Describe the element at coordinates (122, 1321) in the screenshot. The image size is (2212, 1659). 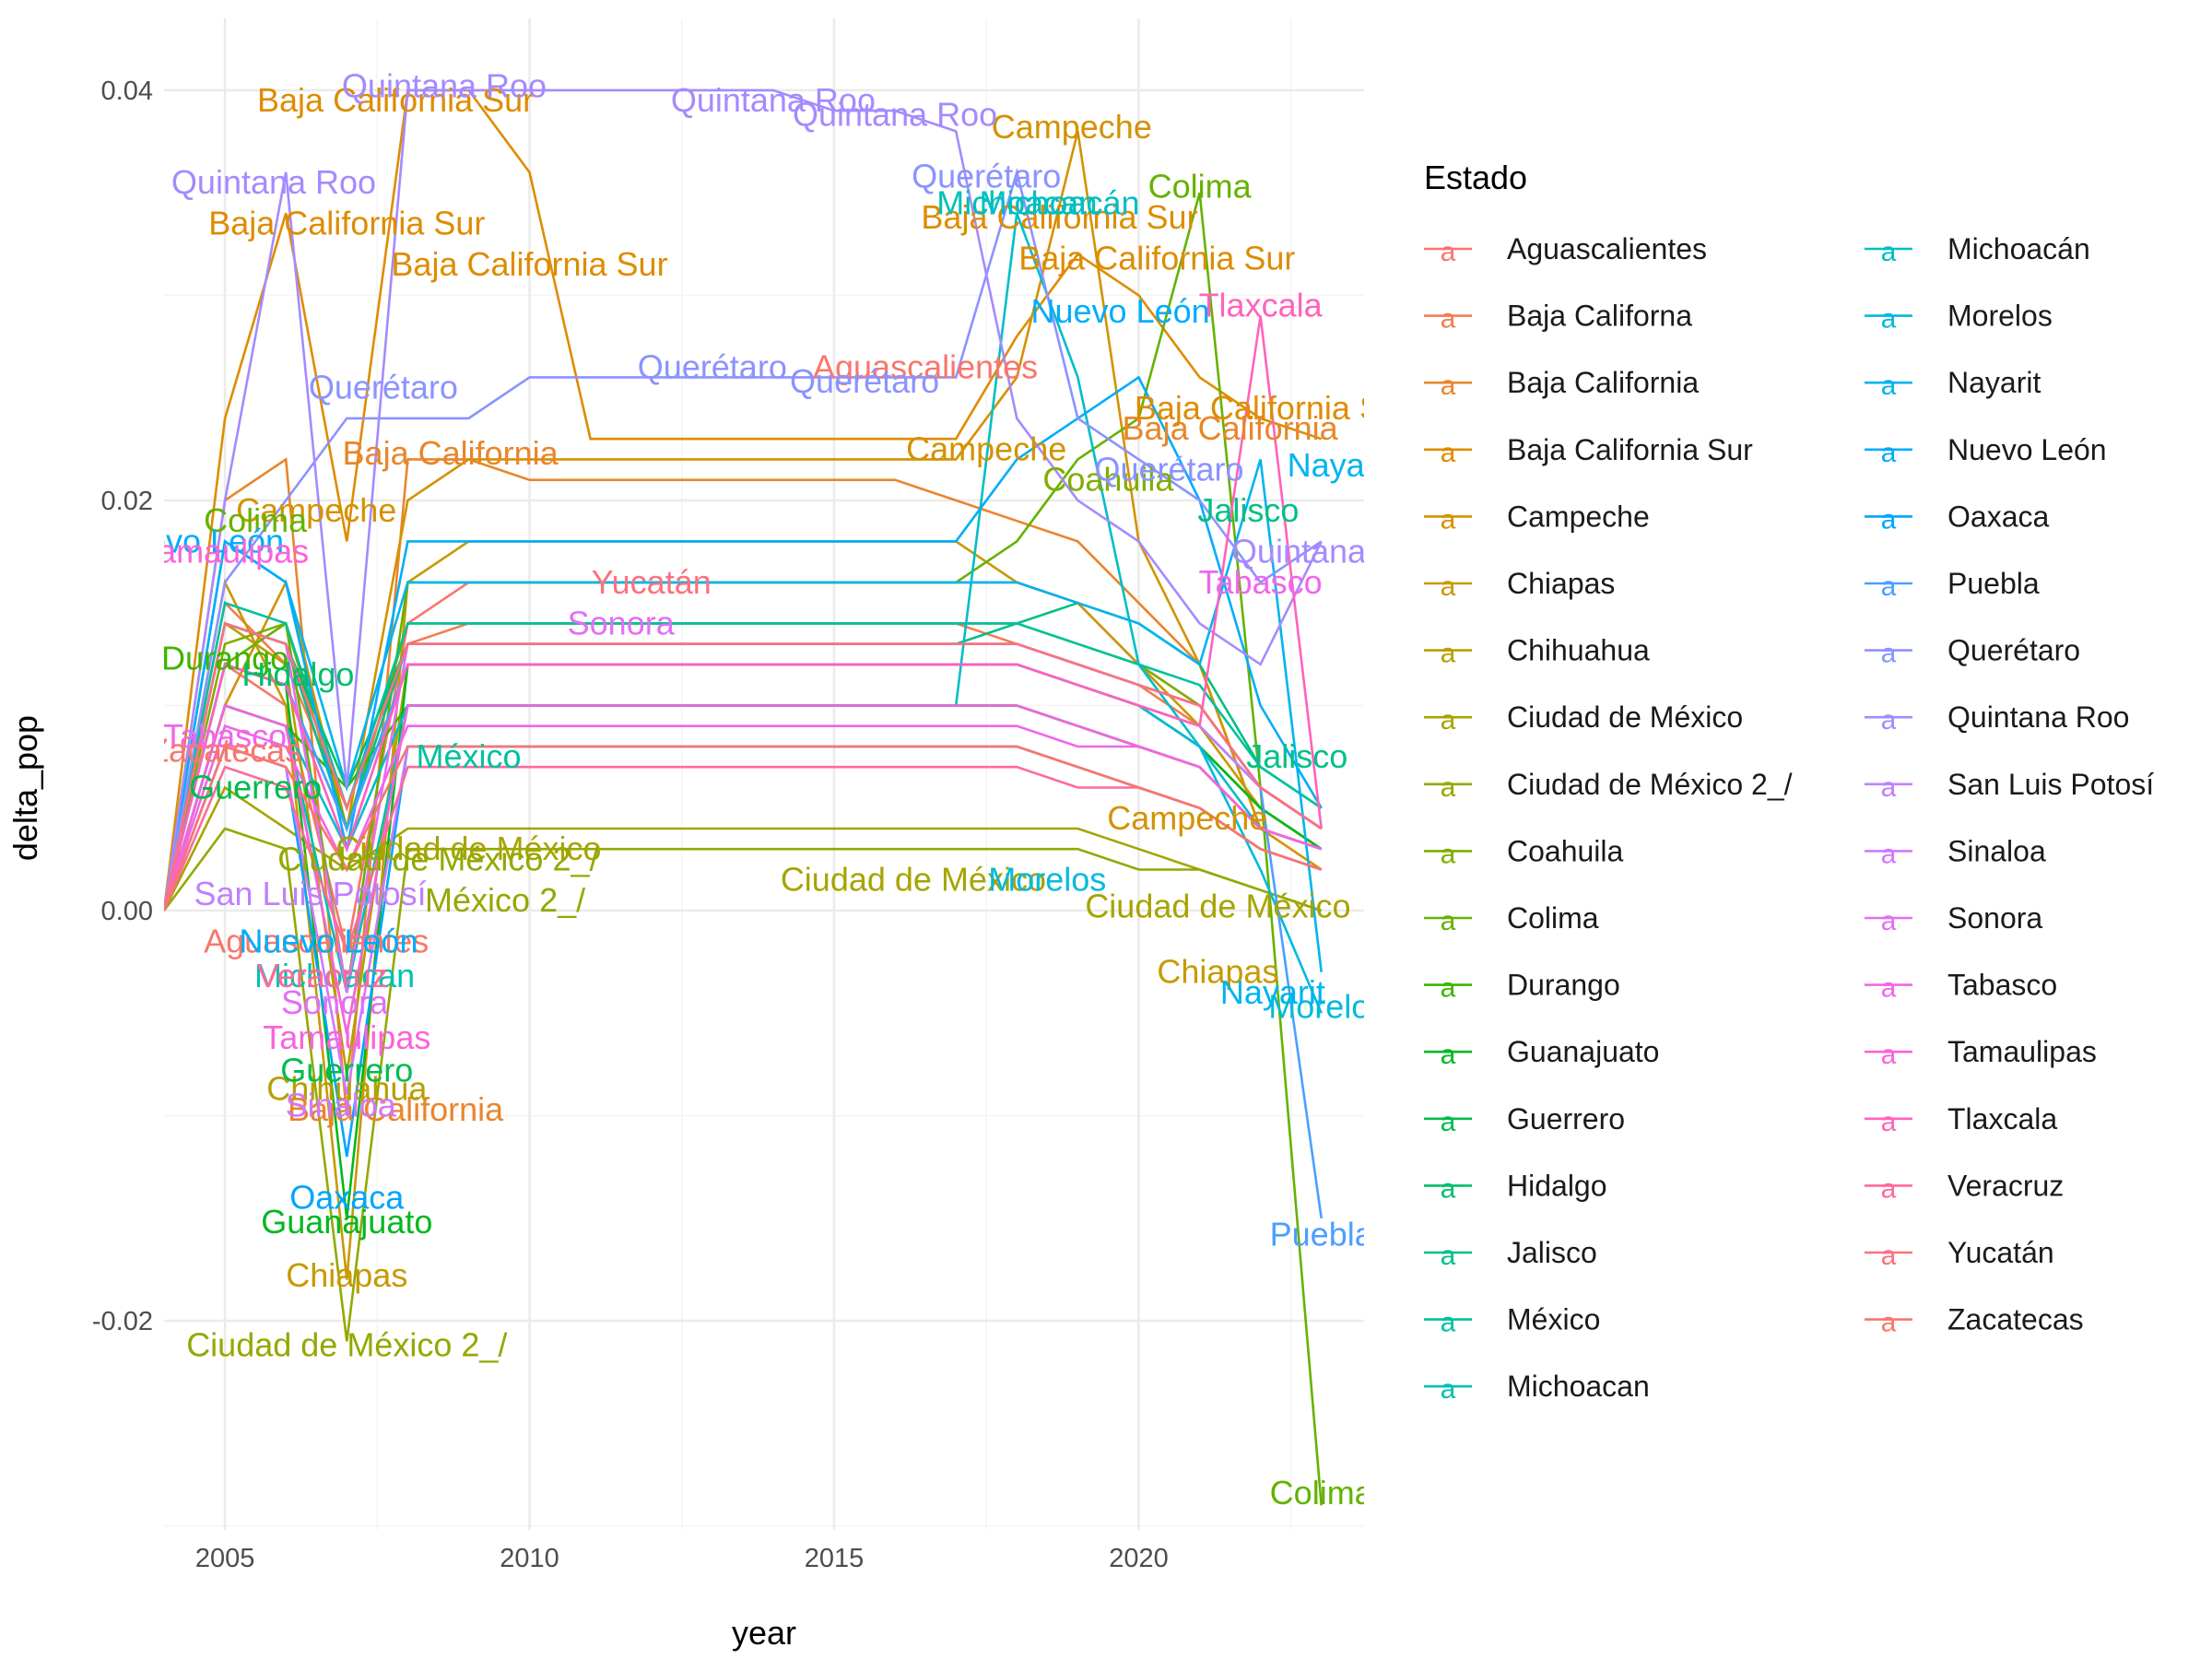
I see `y-tick-label: -0.02` at that location.